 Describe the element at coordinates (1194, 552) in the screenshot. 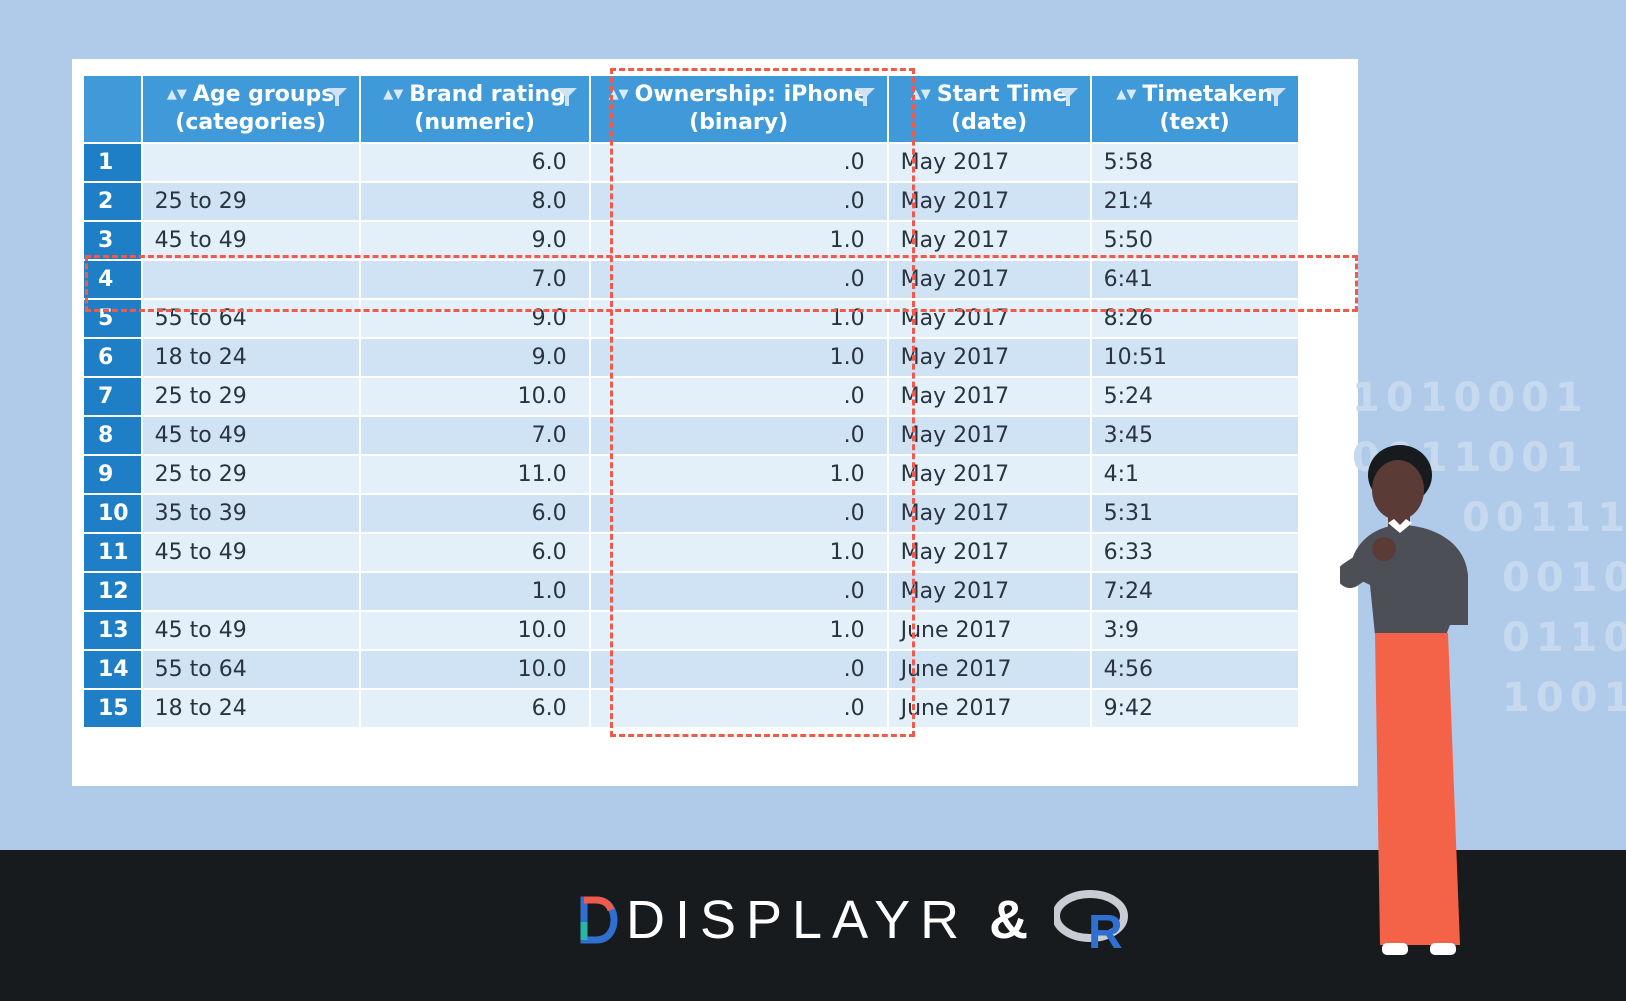

I see `cell-timetaken: 6:33` at that location.